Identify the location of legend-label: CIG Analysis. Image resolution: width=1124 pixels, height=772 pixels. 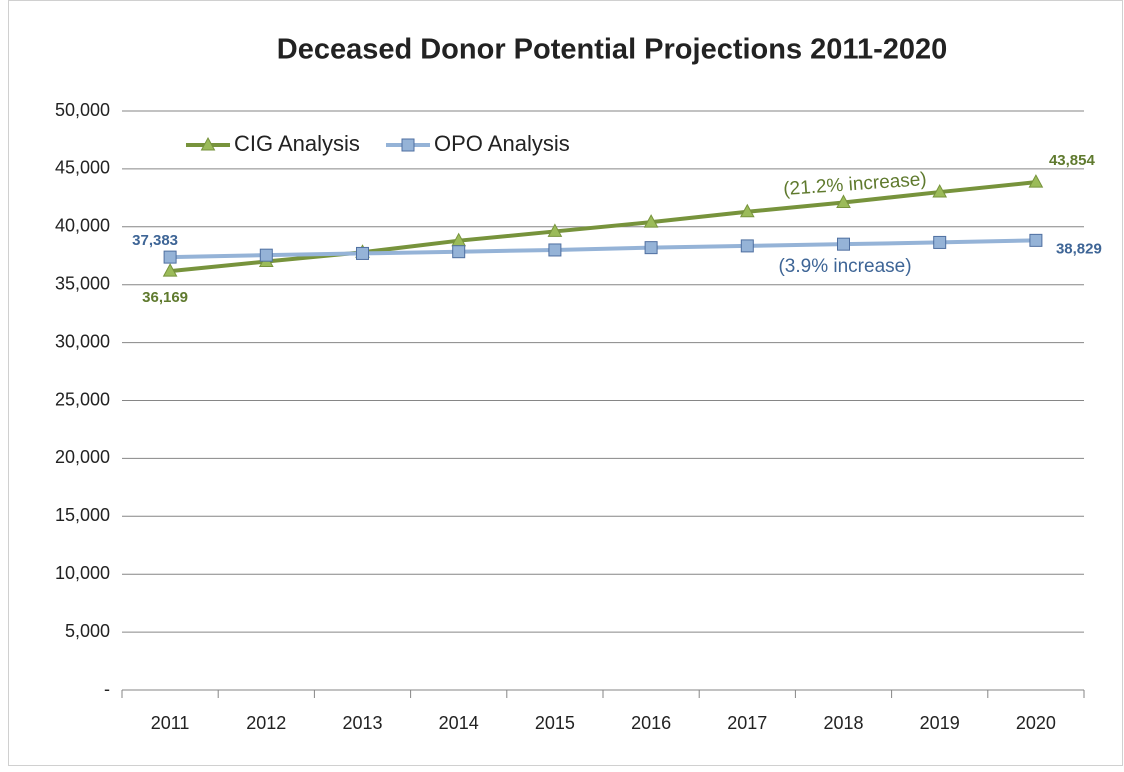
(297, 143).